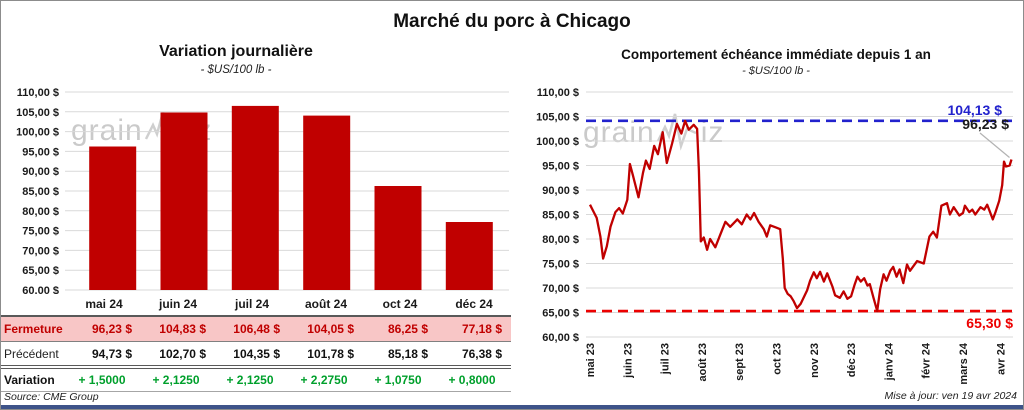  What do you see at coordinates (182, 353) in the screenshot?
I see `table-cell: 102,70 $` at bounding box center [182, 353].